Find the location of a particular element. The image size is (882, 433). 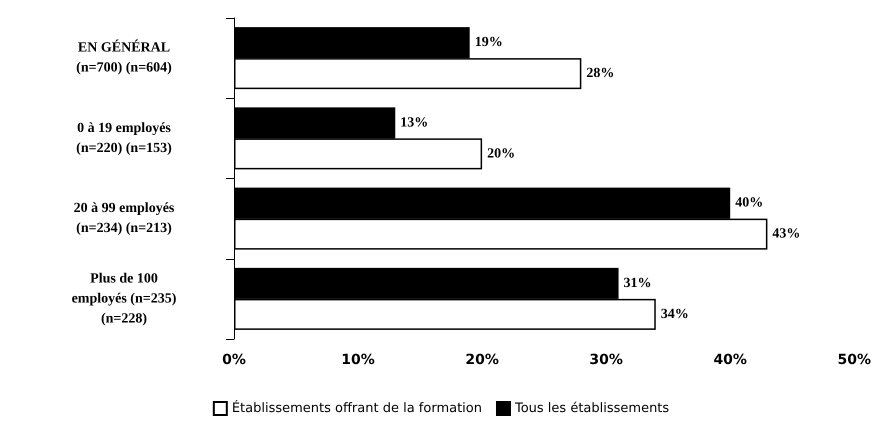

data-label: 34% is located at coordinates (674, 314).